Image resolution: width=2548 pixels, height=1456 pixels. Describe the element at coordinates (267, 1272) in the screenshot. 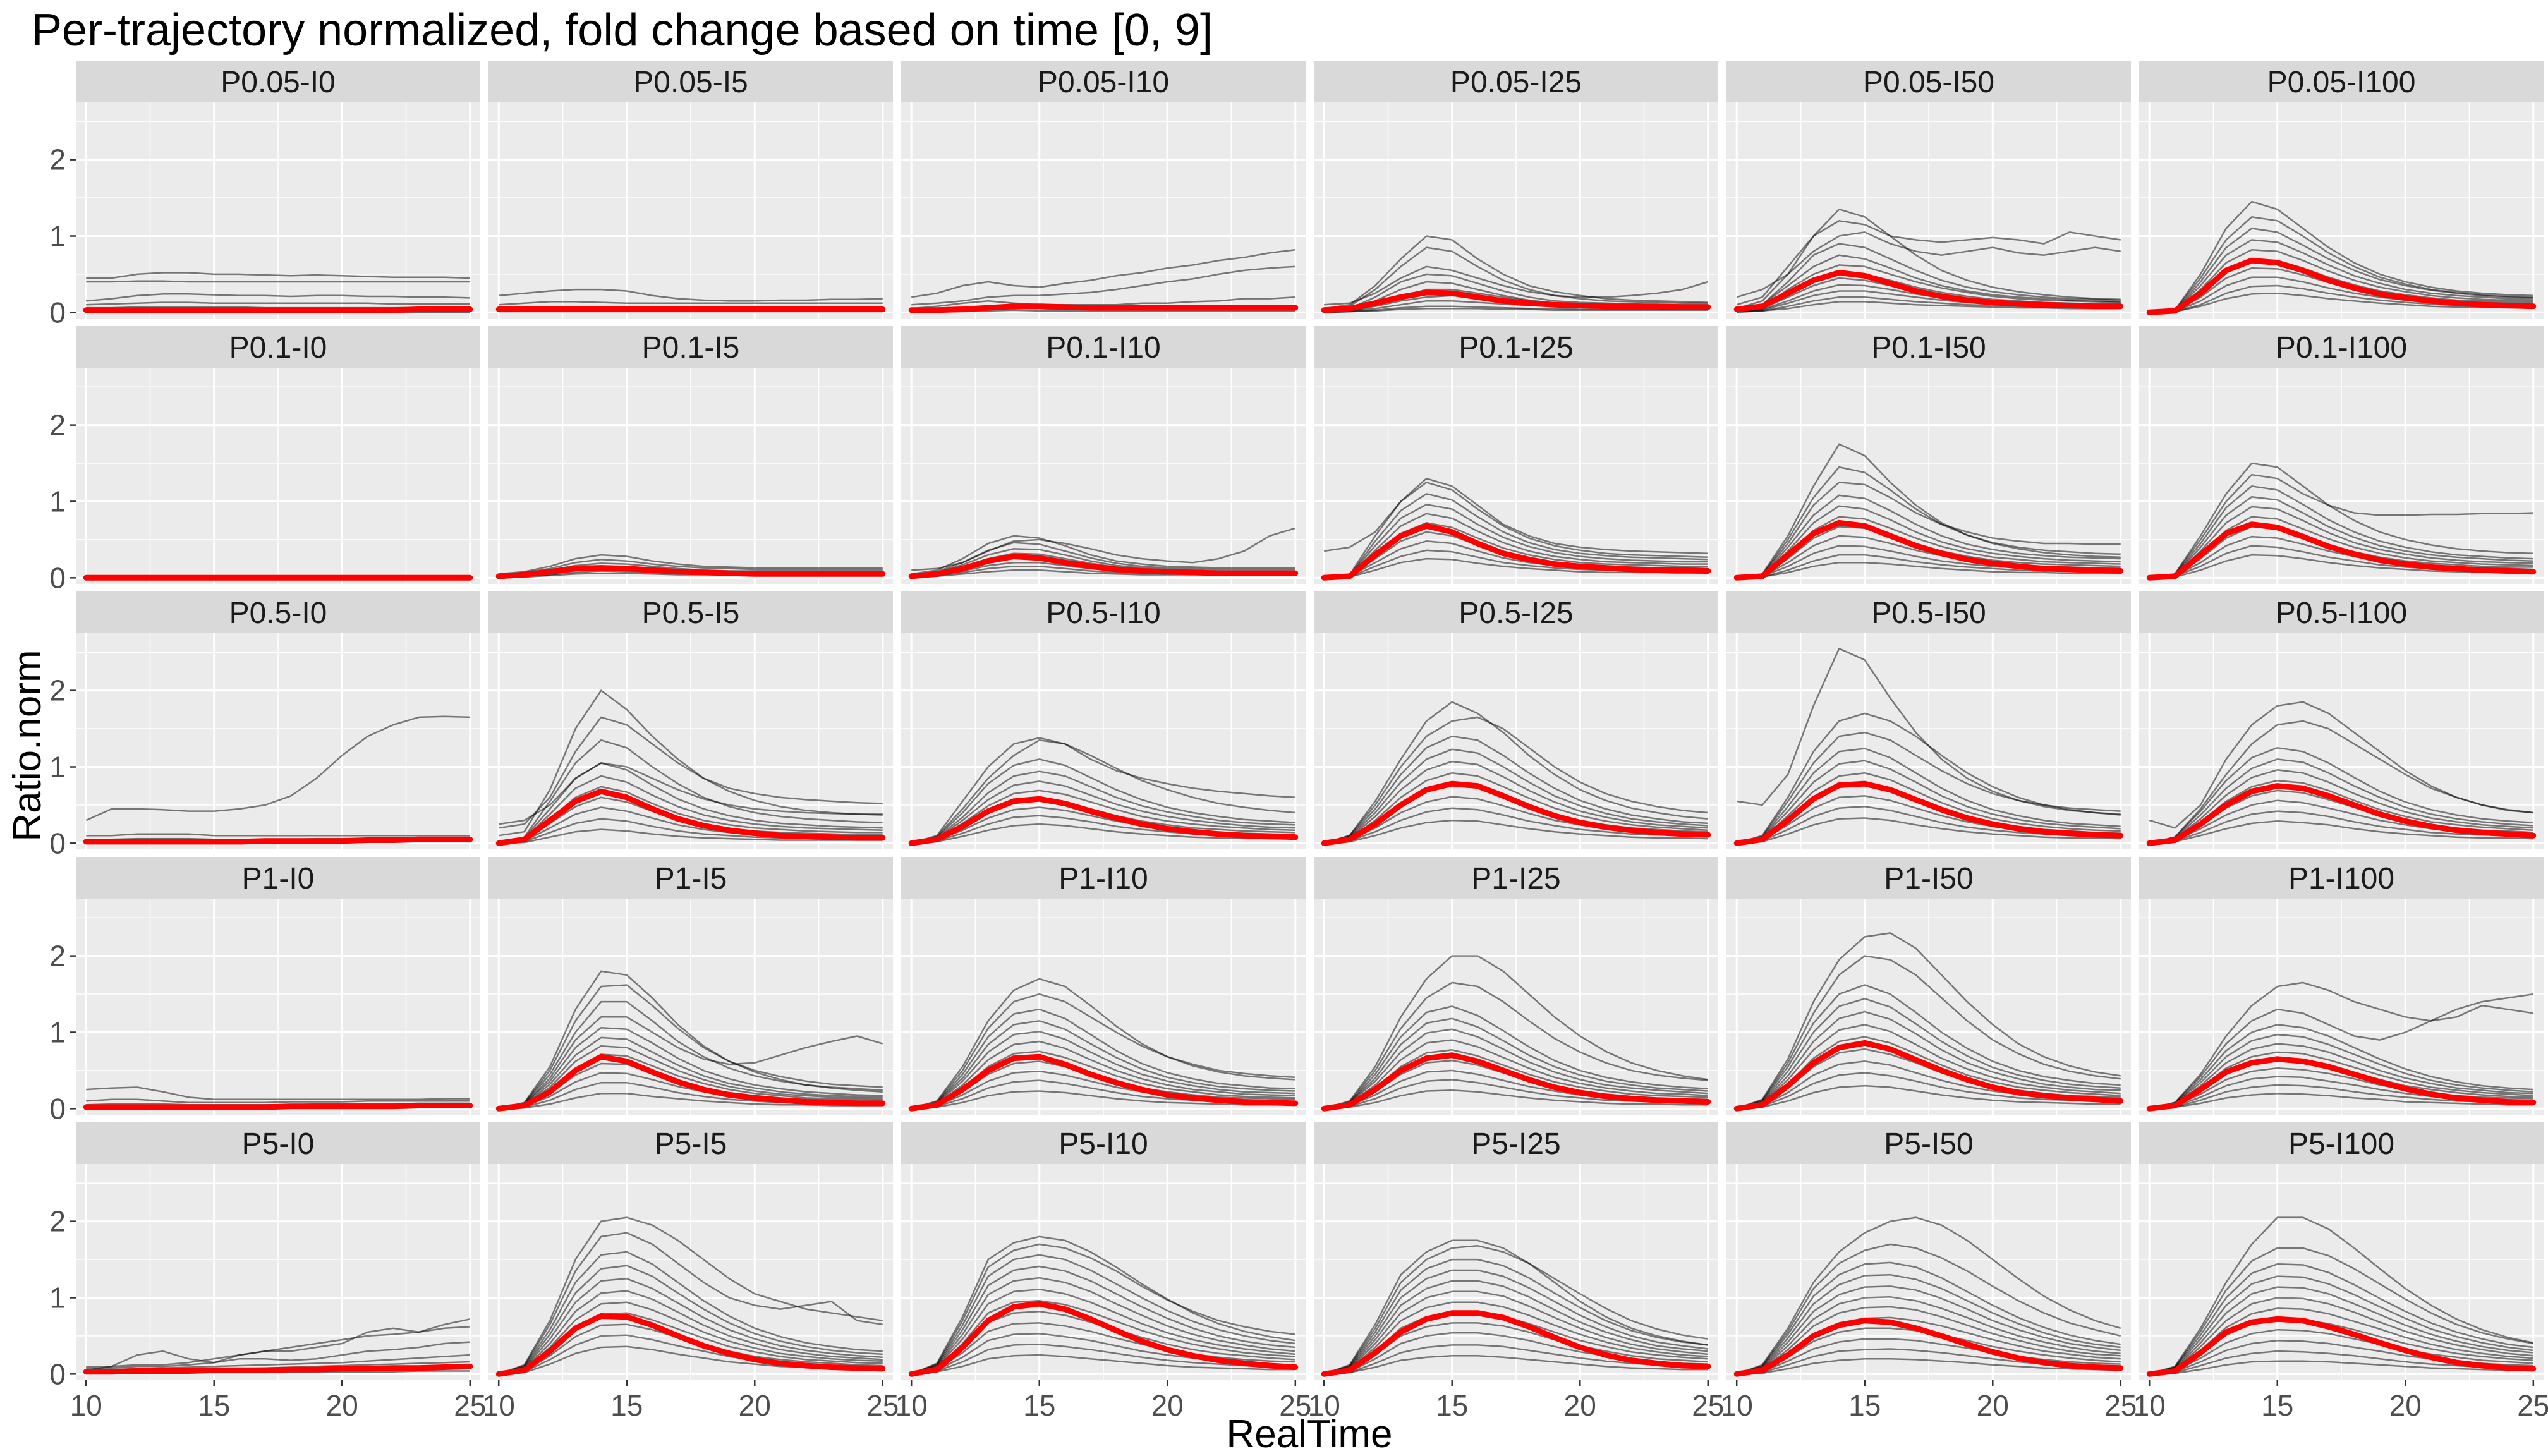

I see `facet-panel: P5-I0 0 1 2 10 15 20 25` at that location.